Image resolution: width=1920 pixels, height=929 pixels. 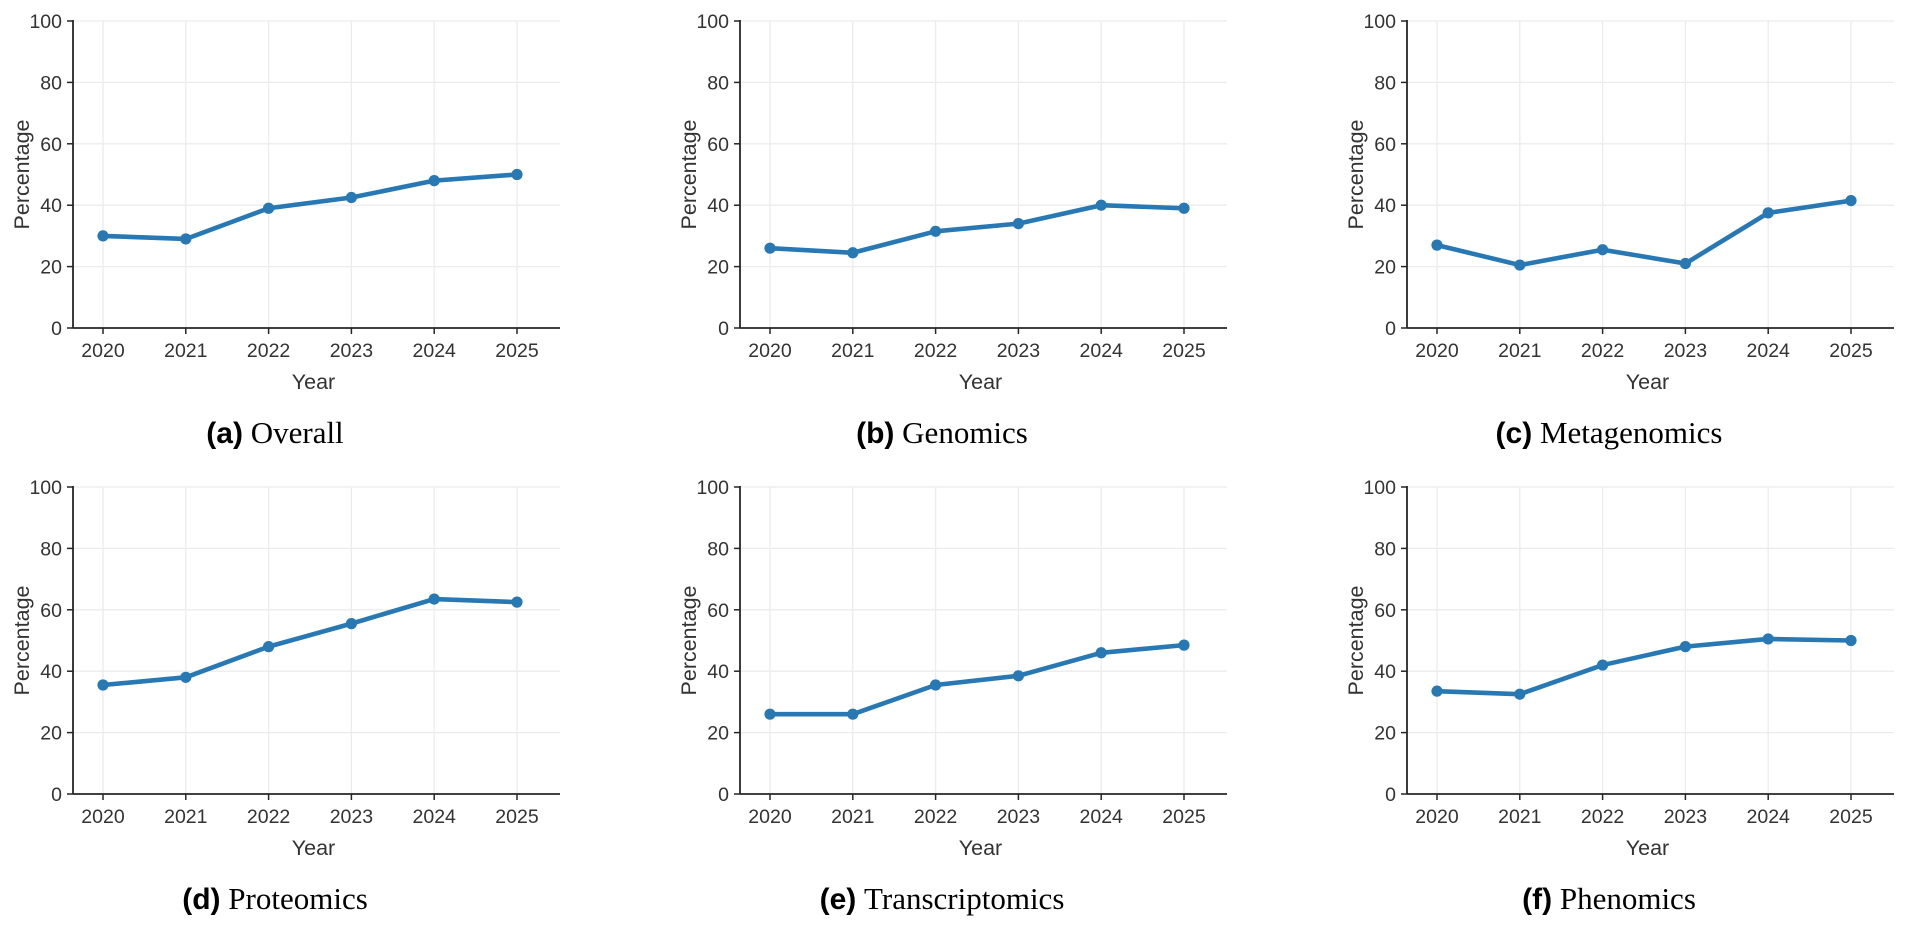 I want to click on subplot-f-caption: (f) Phenomics, so click(x=1627, y=899).